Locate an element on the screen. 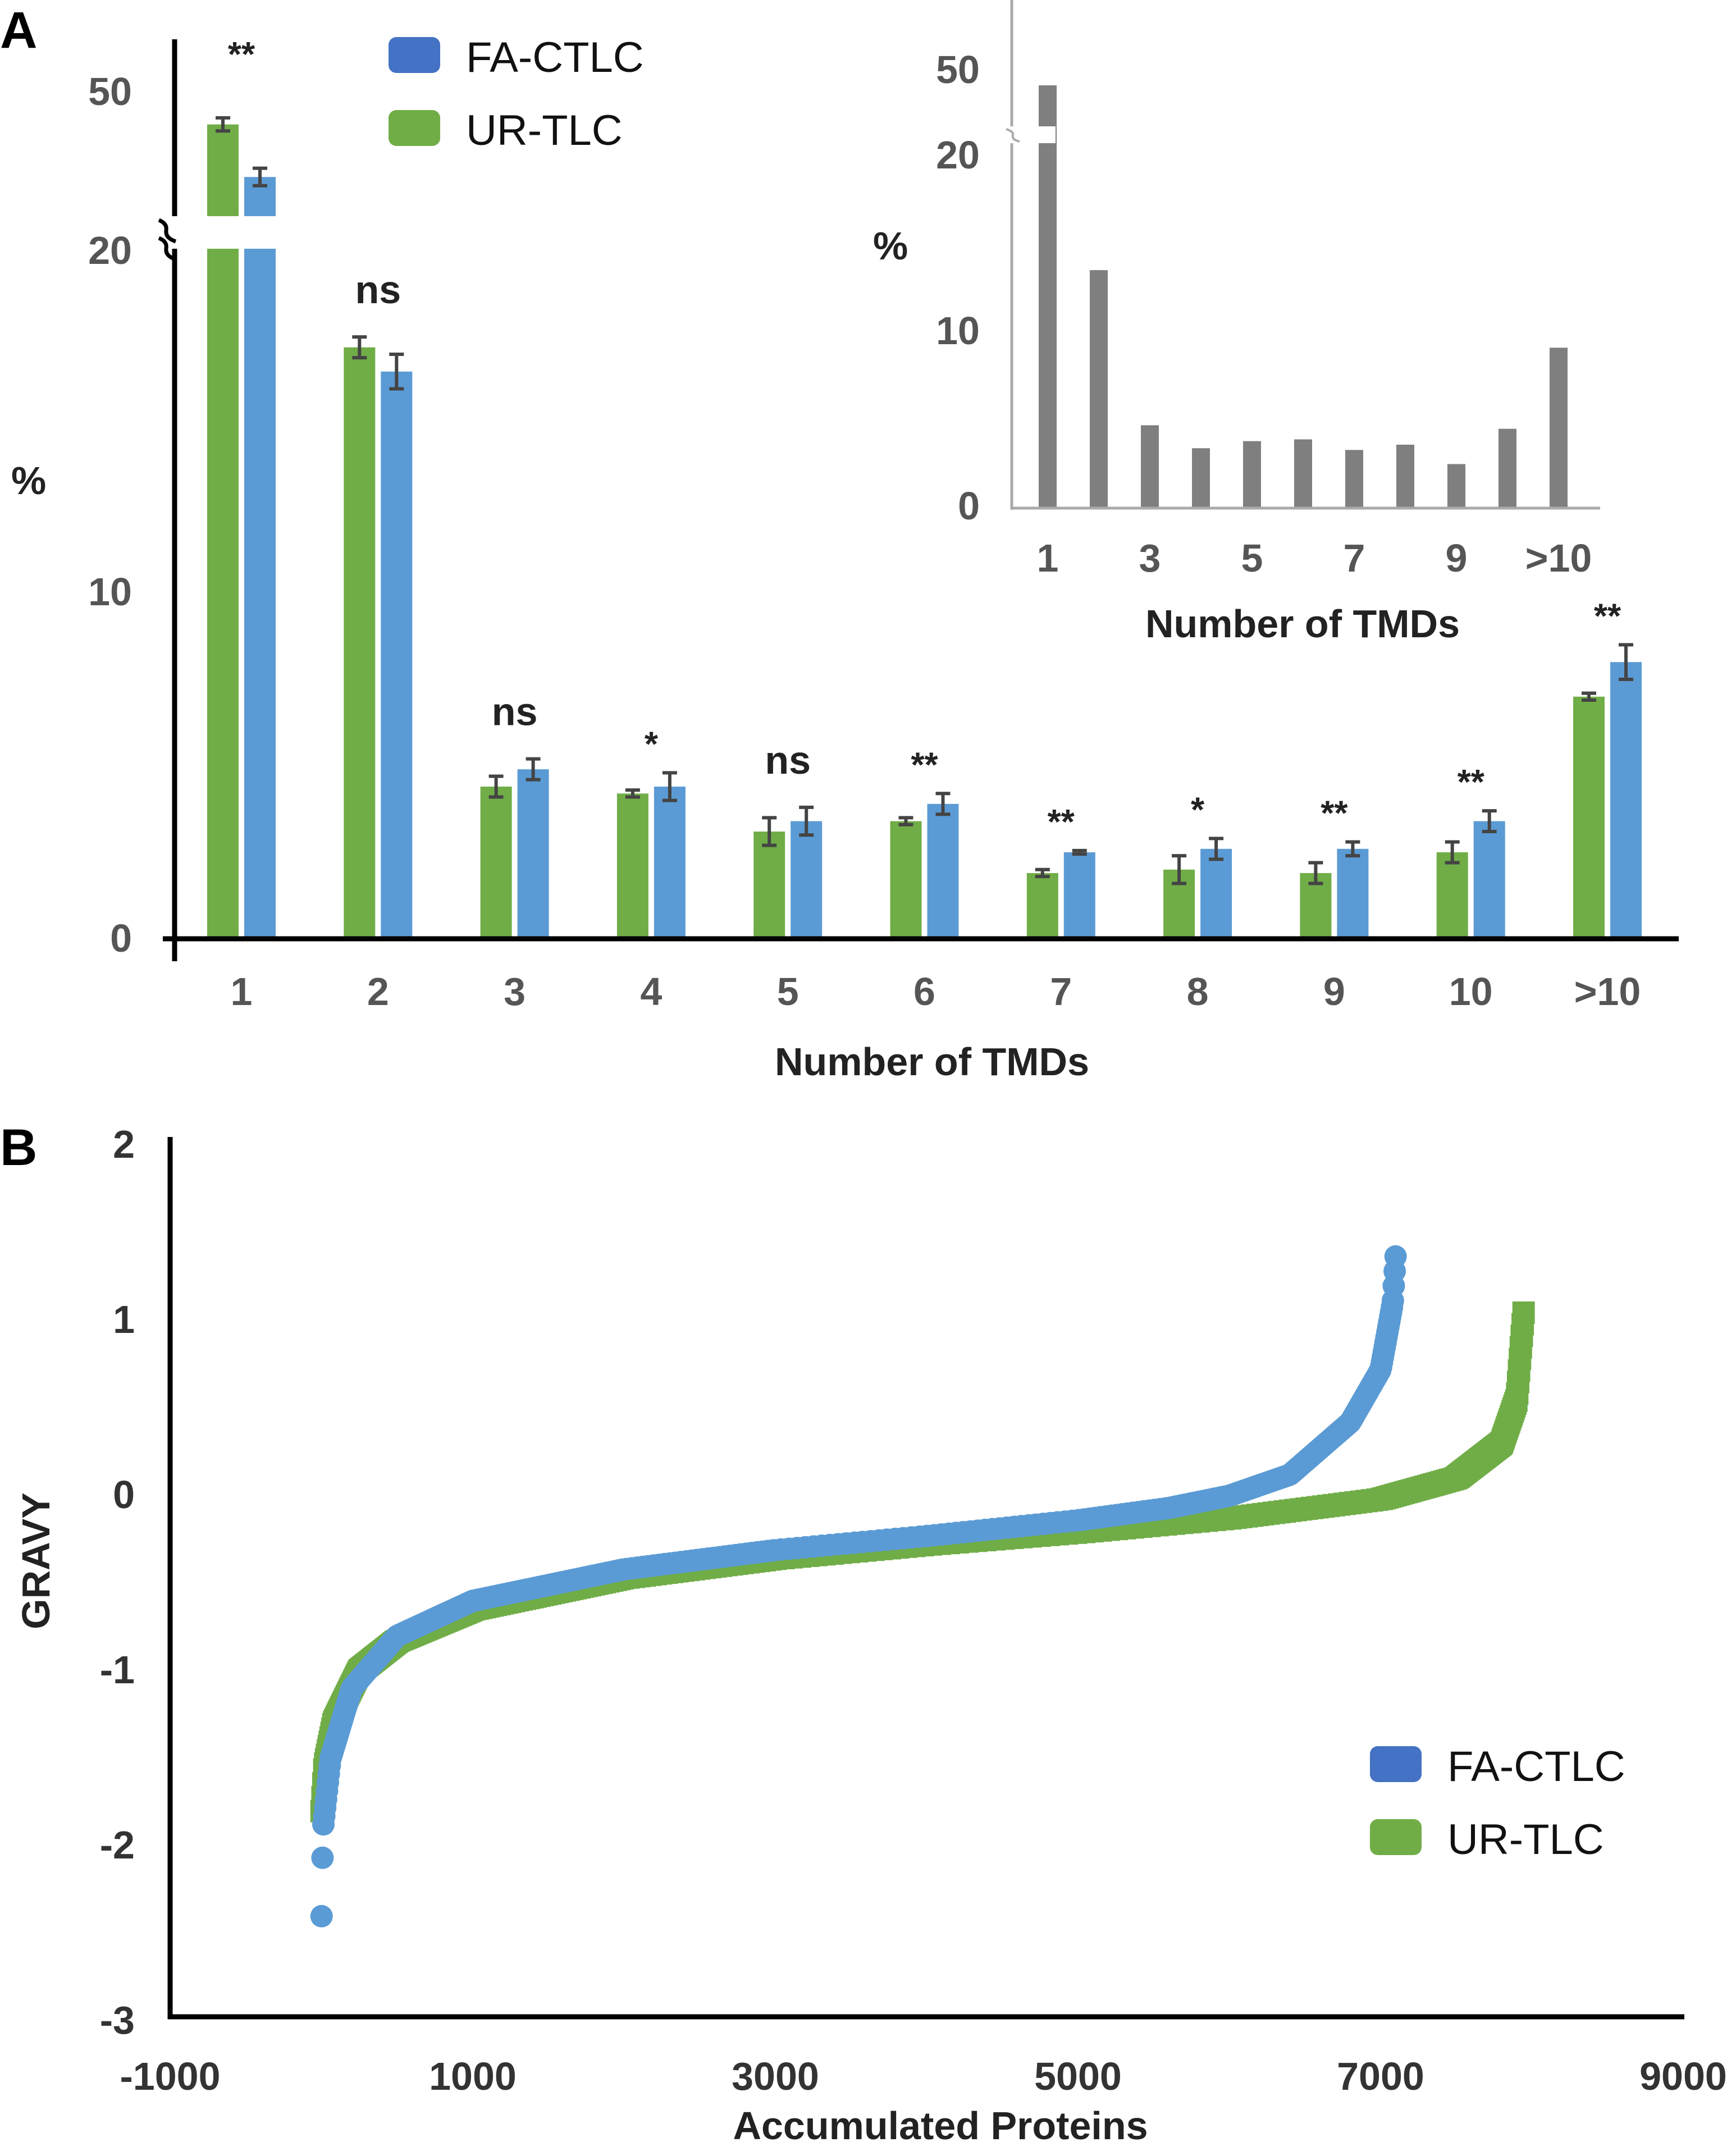 The image size is (1736, 2142). legend-label-ur-tlc: UR-TLC is located at coordinates (545, 130).